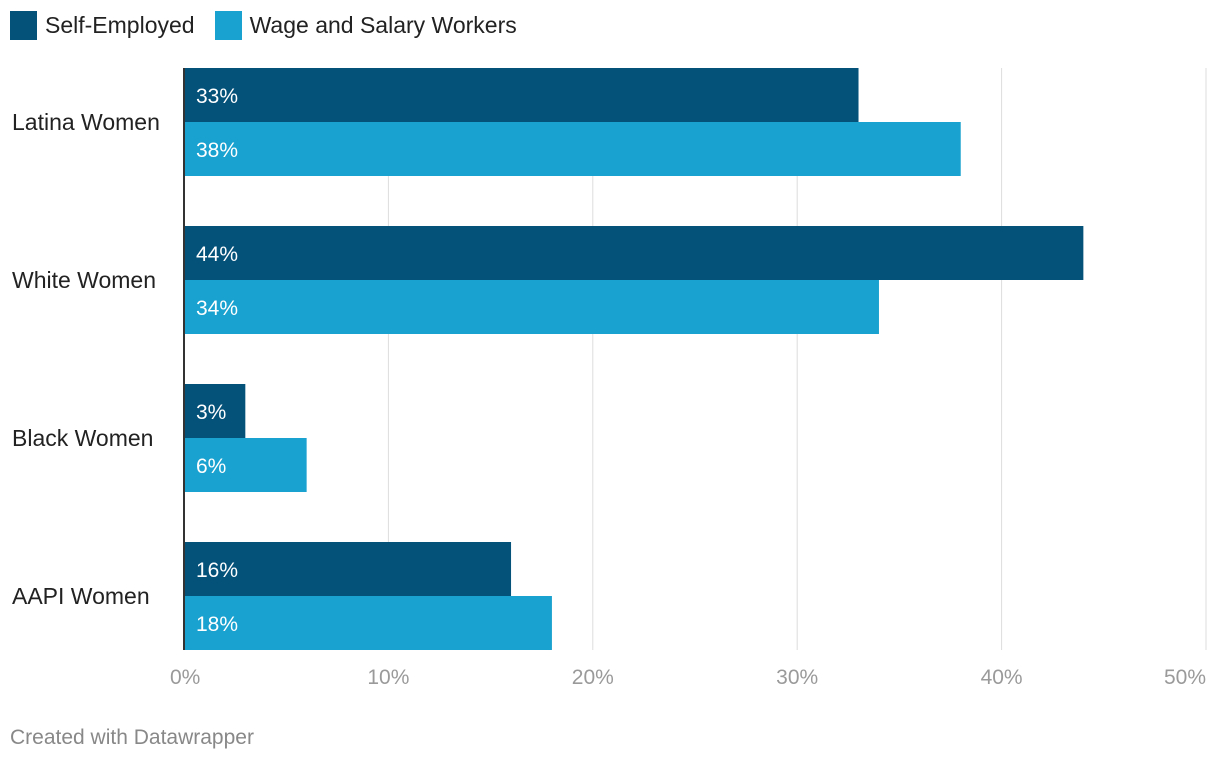  Describe the element at coordinates (797, 677) in the screenshot. I see `x-tick-label: 30%` at that location.